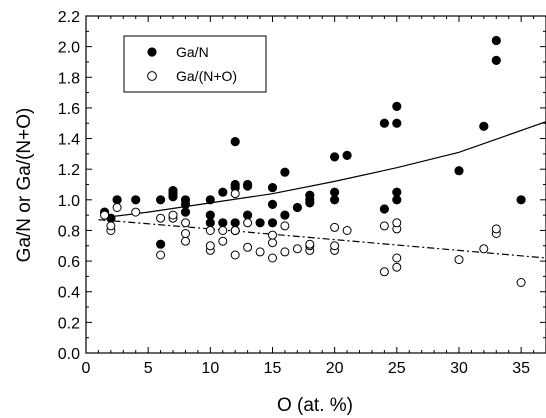 The image size is (546, 418). I want to click on y-tick-label: 0.2, so click(69, 323).